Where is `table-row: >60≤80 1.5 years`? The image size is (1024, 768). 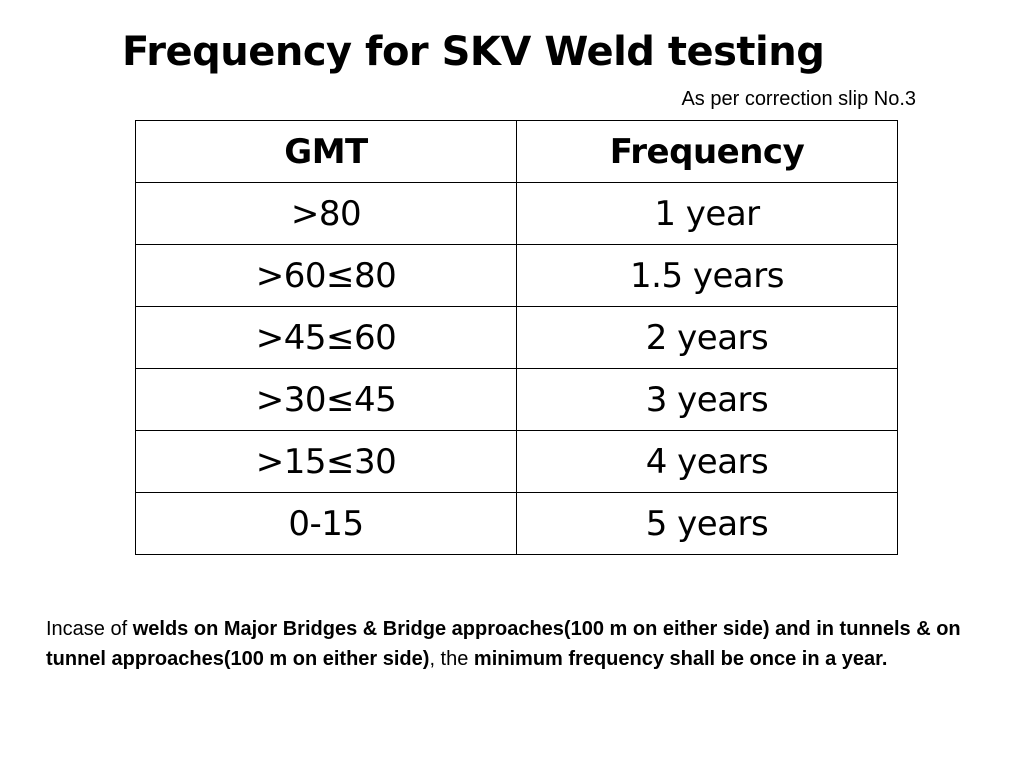 table-row: >60≤80 1.5 years is located at coordinates (516, 275).